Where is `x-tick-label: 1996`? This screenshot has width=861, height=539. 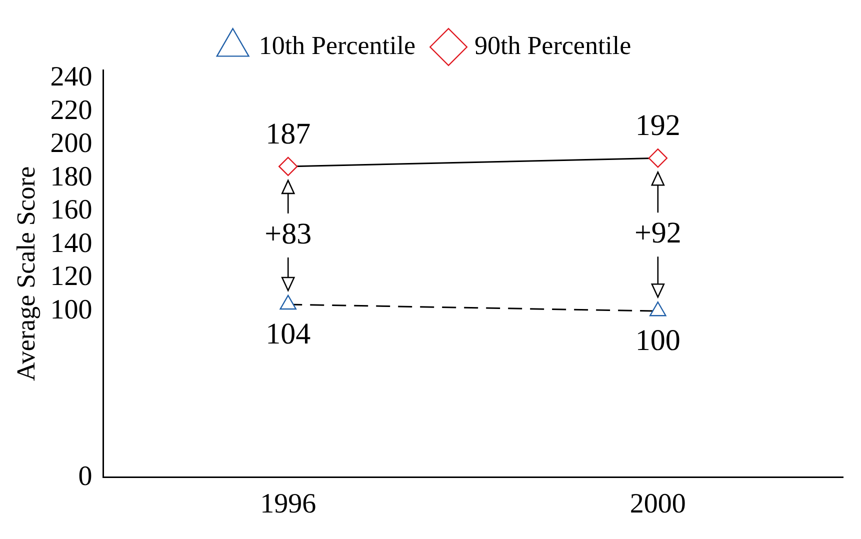
x-tick-label: 1996 is located at coordinates (288, 504).